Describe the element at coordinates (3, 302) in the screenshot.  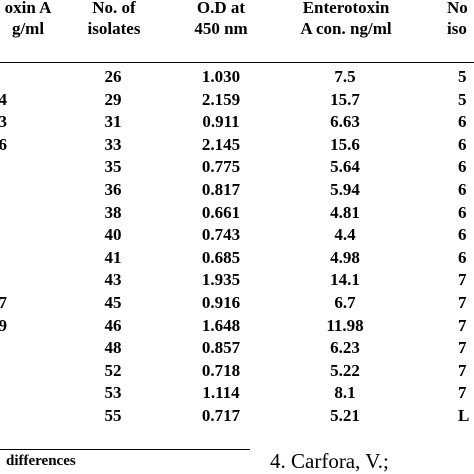
I see `cell-left: 37` at that location.